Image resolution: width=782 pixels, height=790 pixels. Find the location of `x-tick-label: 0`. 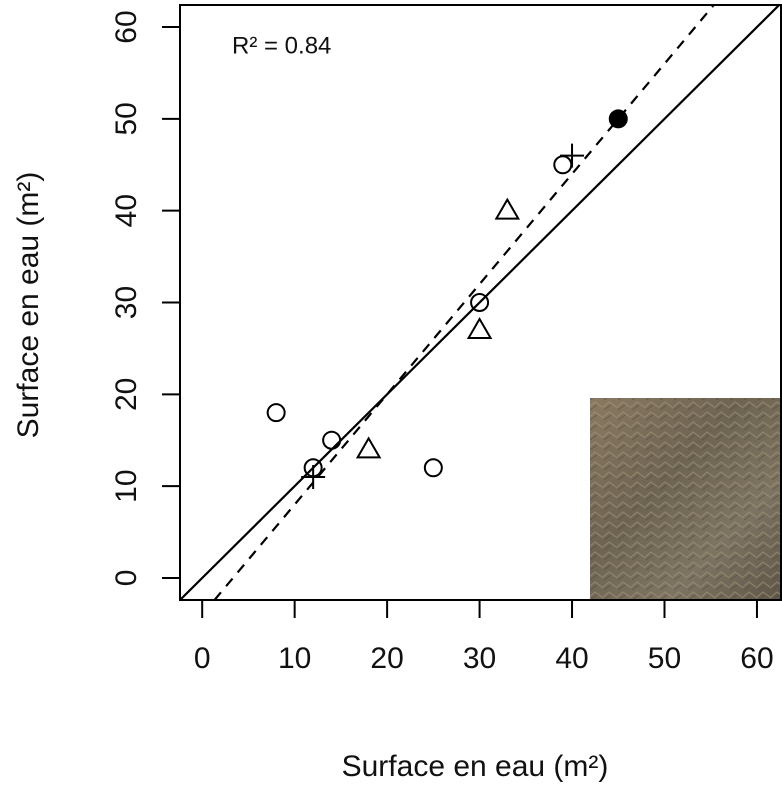

x-tick-label: 0 is located at coordinates (202, 658).